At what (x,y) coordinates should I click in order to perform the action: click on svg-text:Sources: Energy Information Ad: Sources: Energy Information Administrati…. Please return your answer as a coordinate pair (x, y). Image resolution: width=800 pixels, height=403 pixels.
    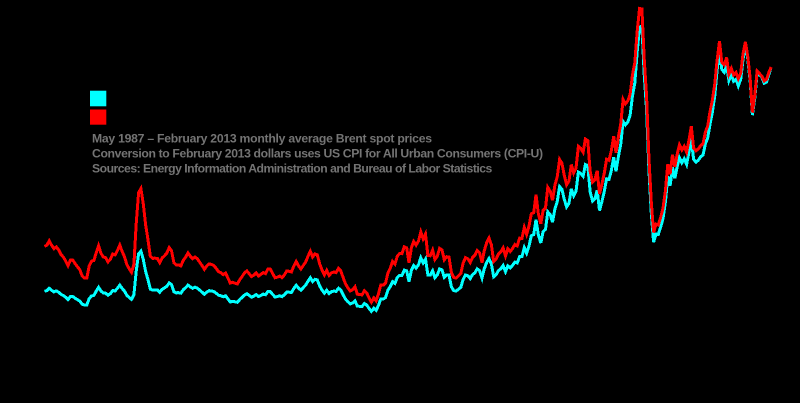
    Looking at the image, I should click on (292, 169).